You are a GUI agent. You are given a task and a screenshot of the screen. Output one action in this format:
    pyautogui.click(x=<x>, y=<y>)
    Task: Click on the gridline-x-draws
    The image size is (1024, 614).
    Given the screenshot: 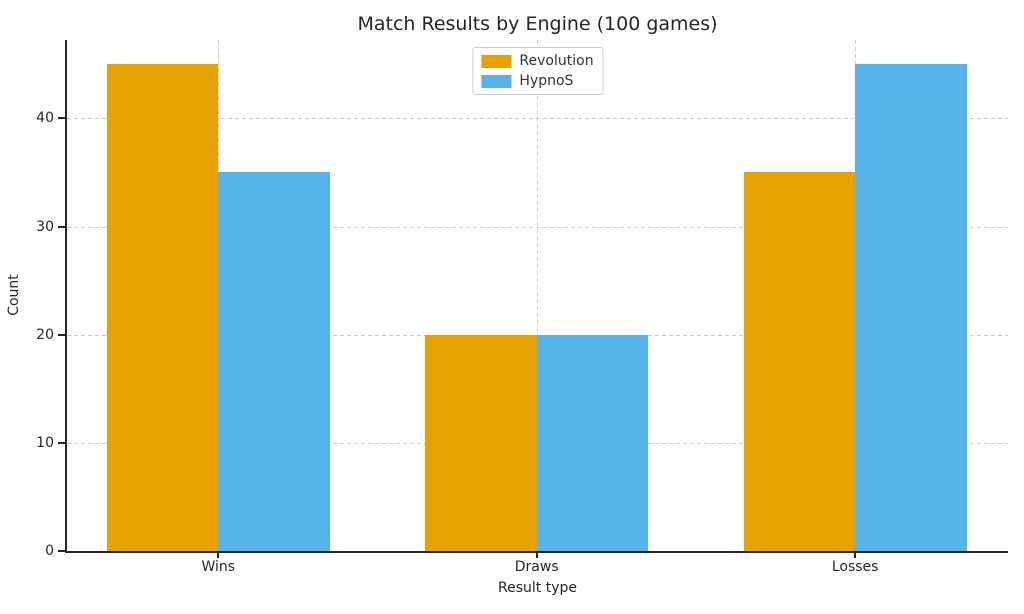 What is the action you would take?
    pyautogui.click(x=537, y=295)
    